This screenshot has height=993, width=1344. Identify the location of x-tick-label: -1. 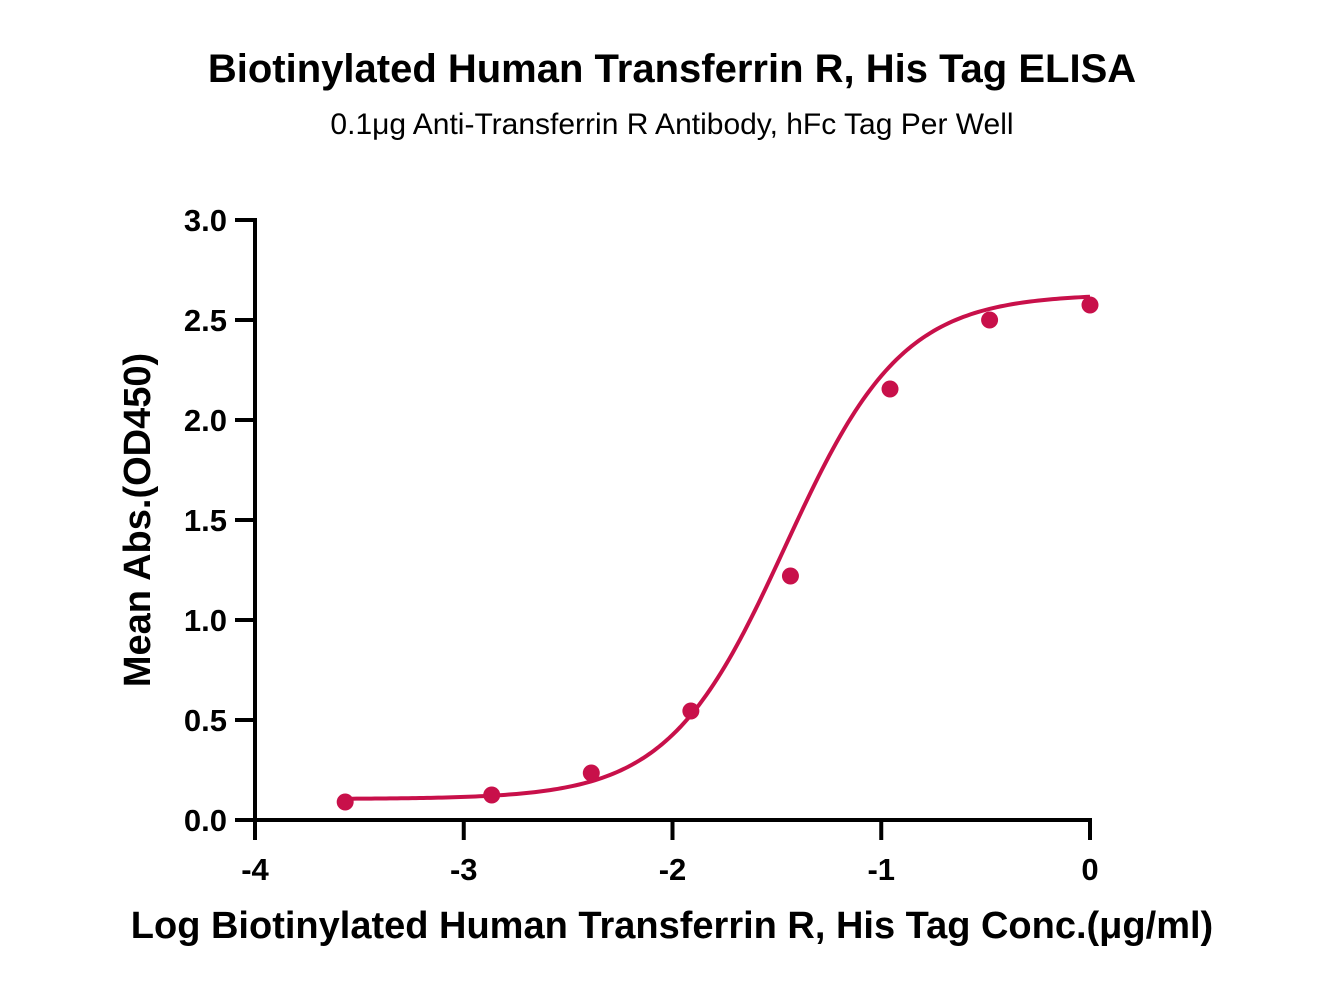
(881, 869).